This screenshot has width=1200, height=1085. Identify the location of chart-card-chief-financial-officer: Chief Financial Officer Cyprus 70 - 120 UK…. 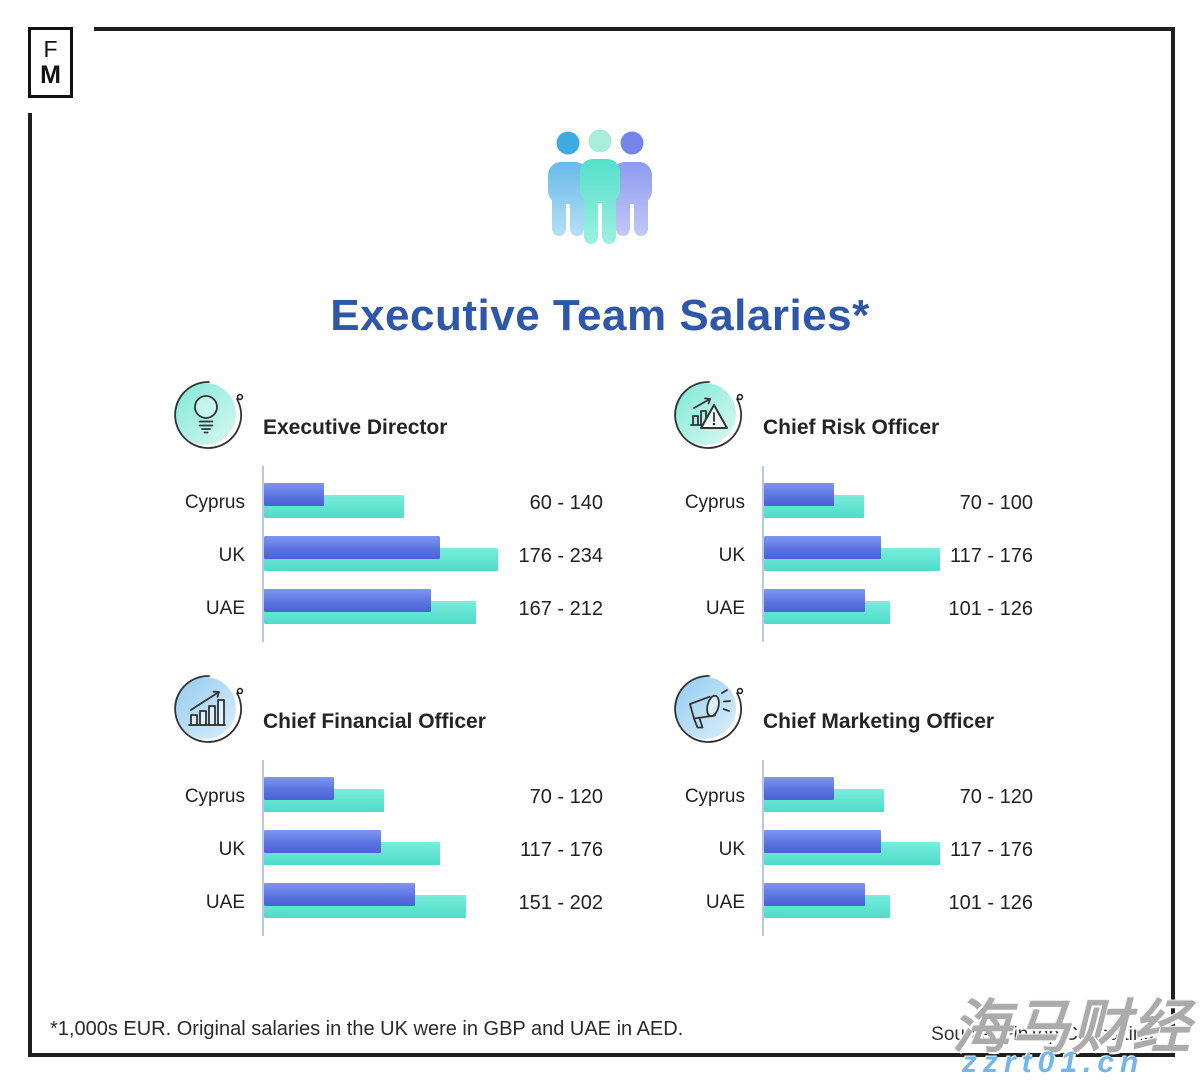
(388, 809).